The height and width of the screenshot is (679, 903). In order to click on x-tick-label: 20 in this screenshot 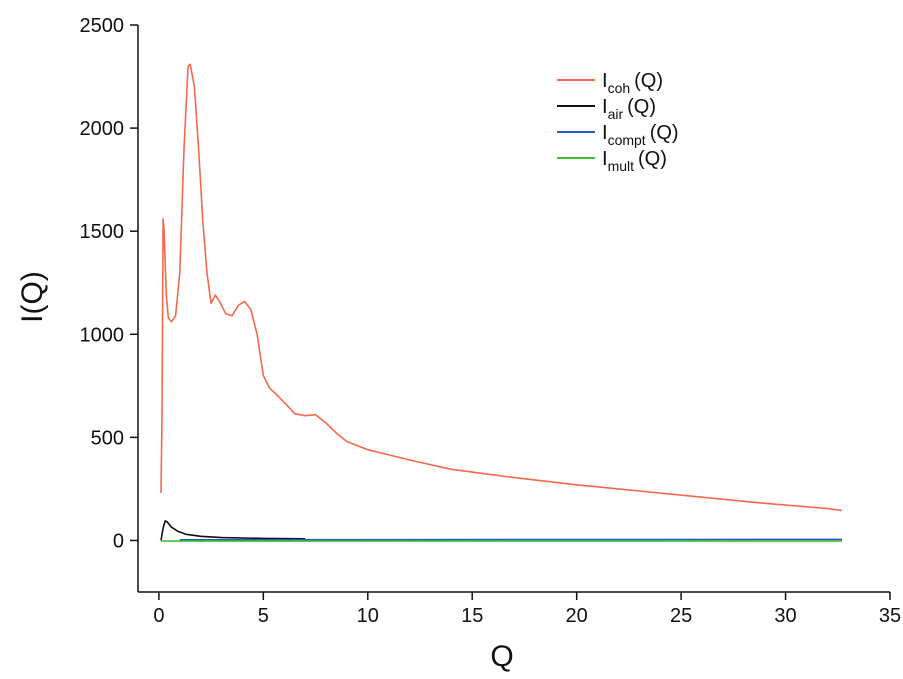, I will do `click(577, 616)`.